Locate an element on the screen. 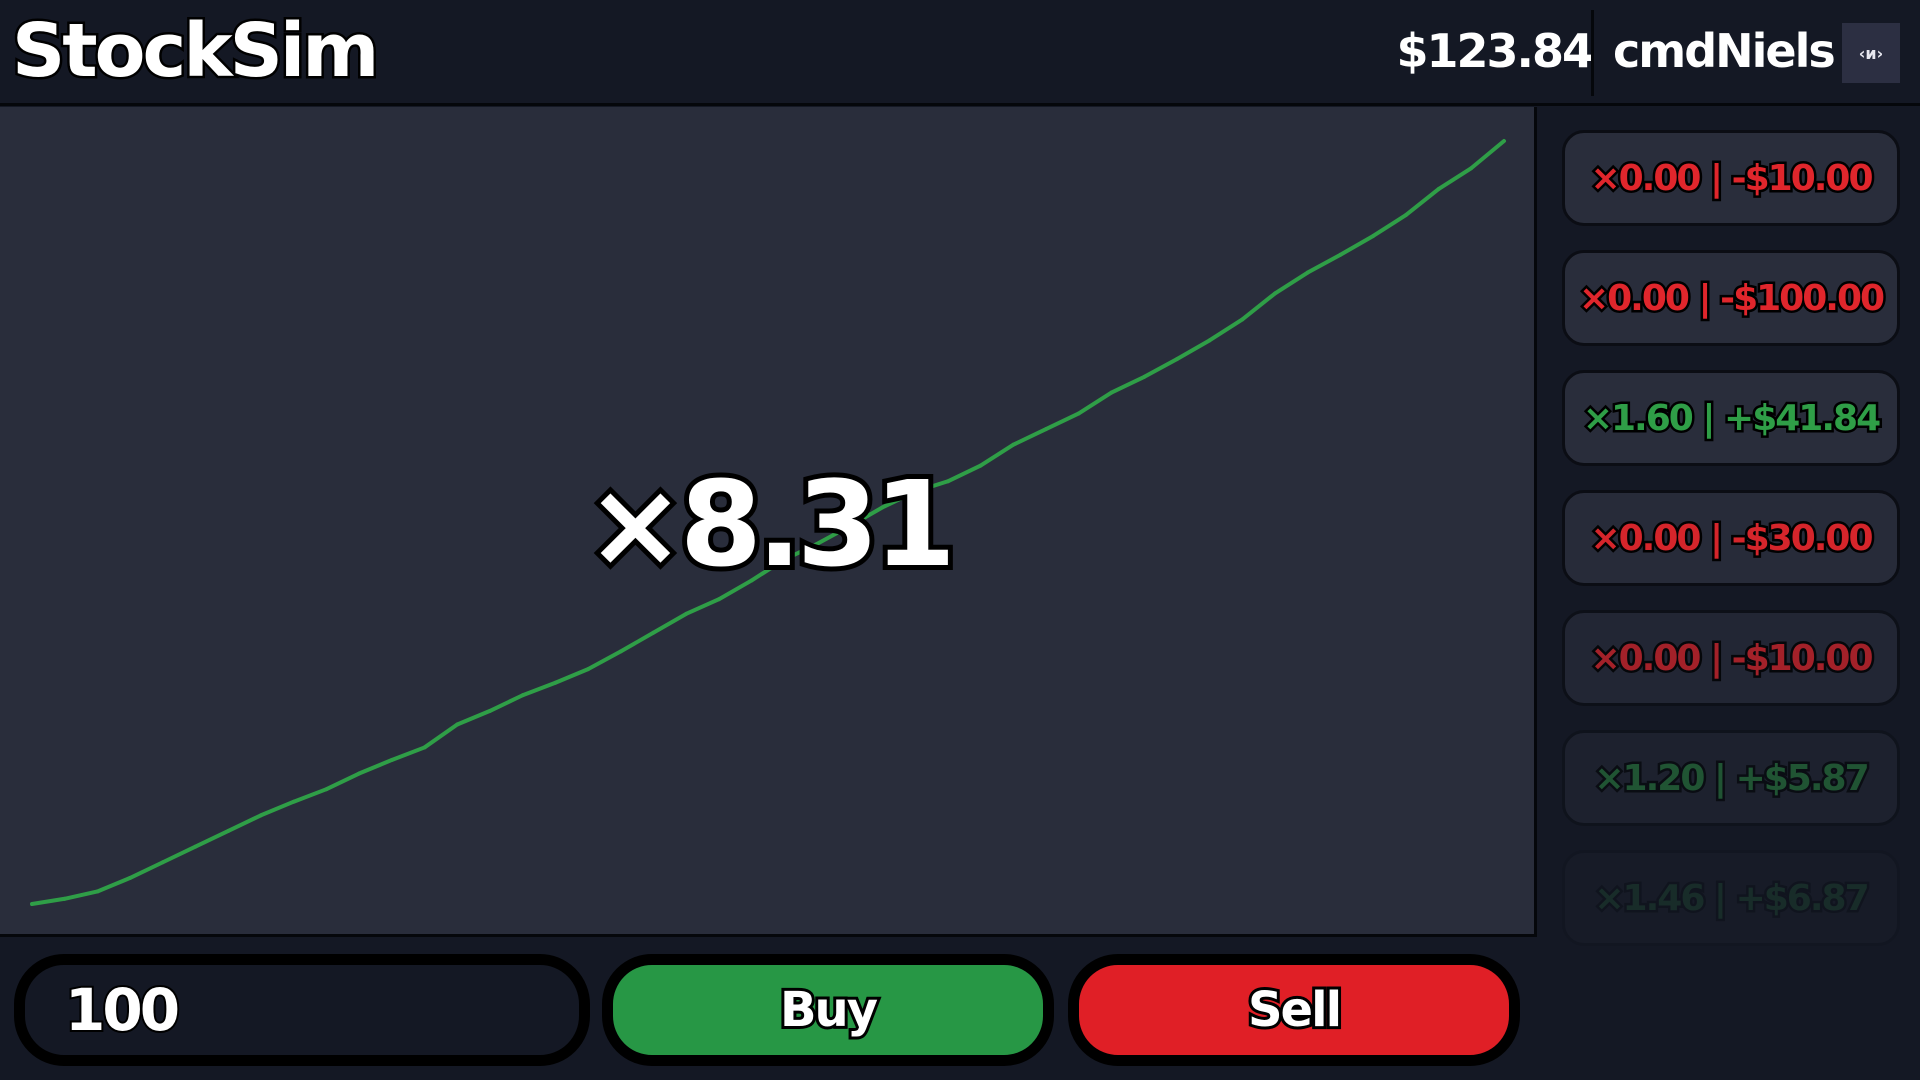 The image size is (1920, 1080). history-item: ×1.46 | +$6.87 is located at coordinates (1731, 898).